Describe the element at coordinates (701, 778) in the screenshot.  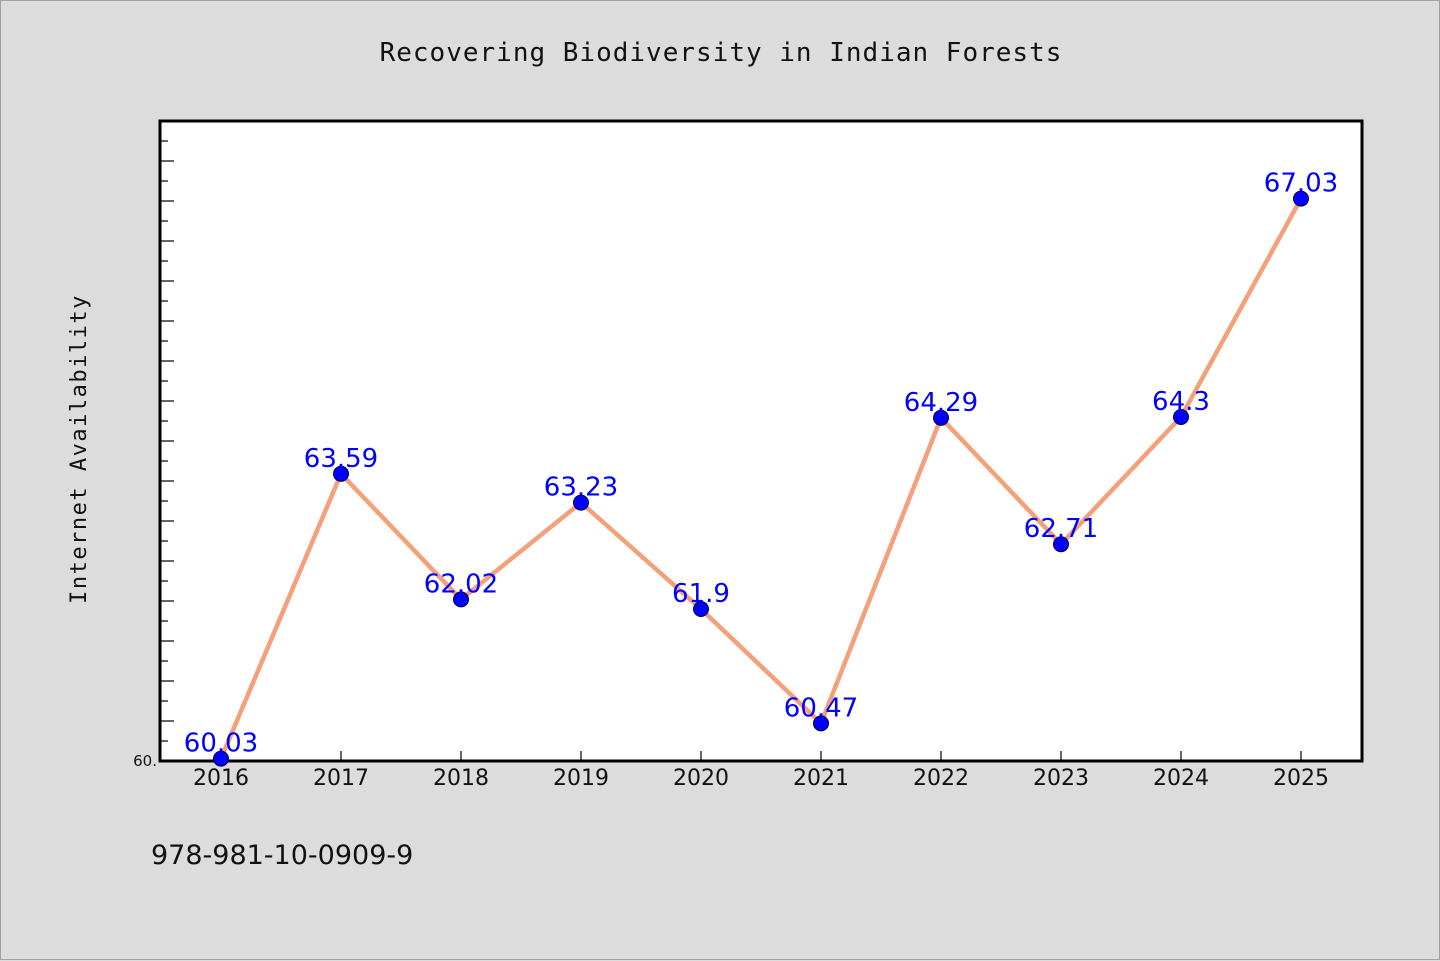
I see `x-tick-label: 2020` at that location.